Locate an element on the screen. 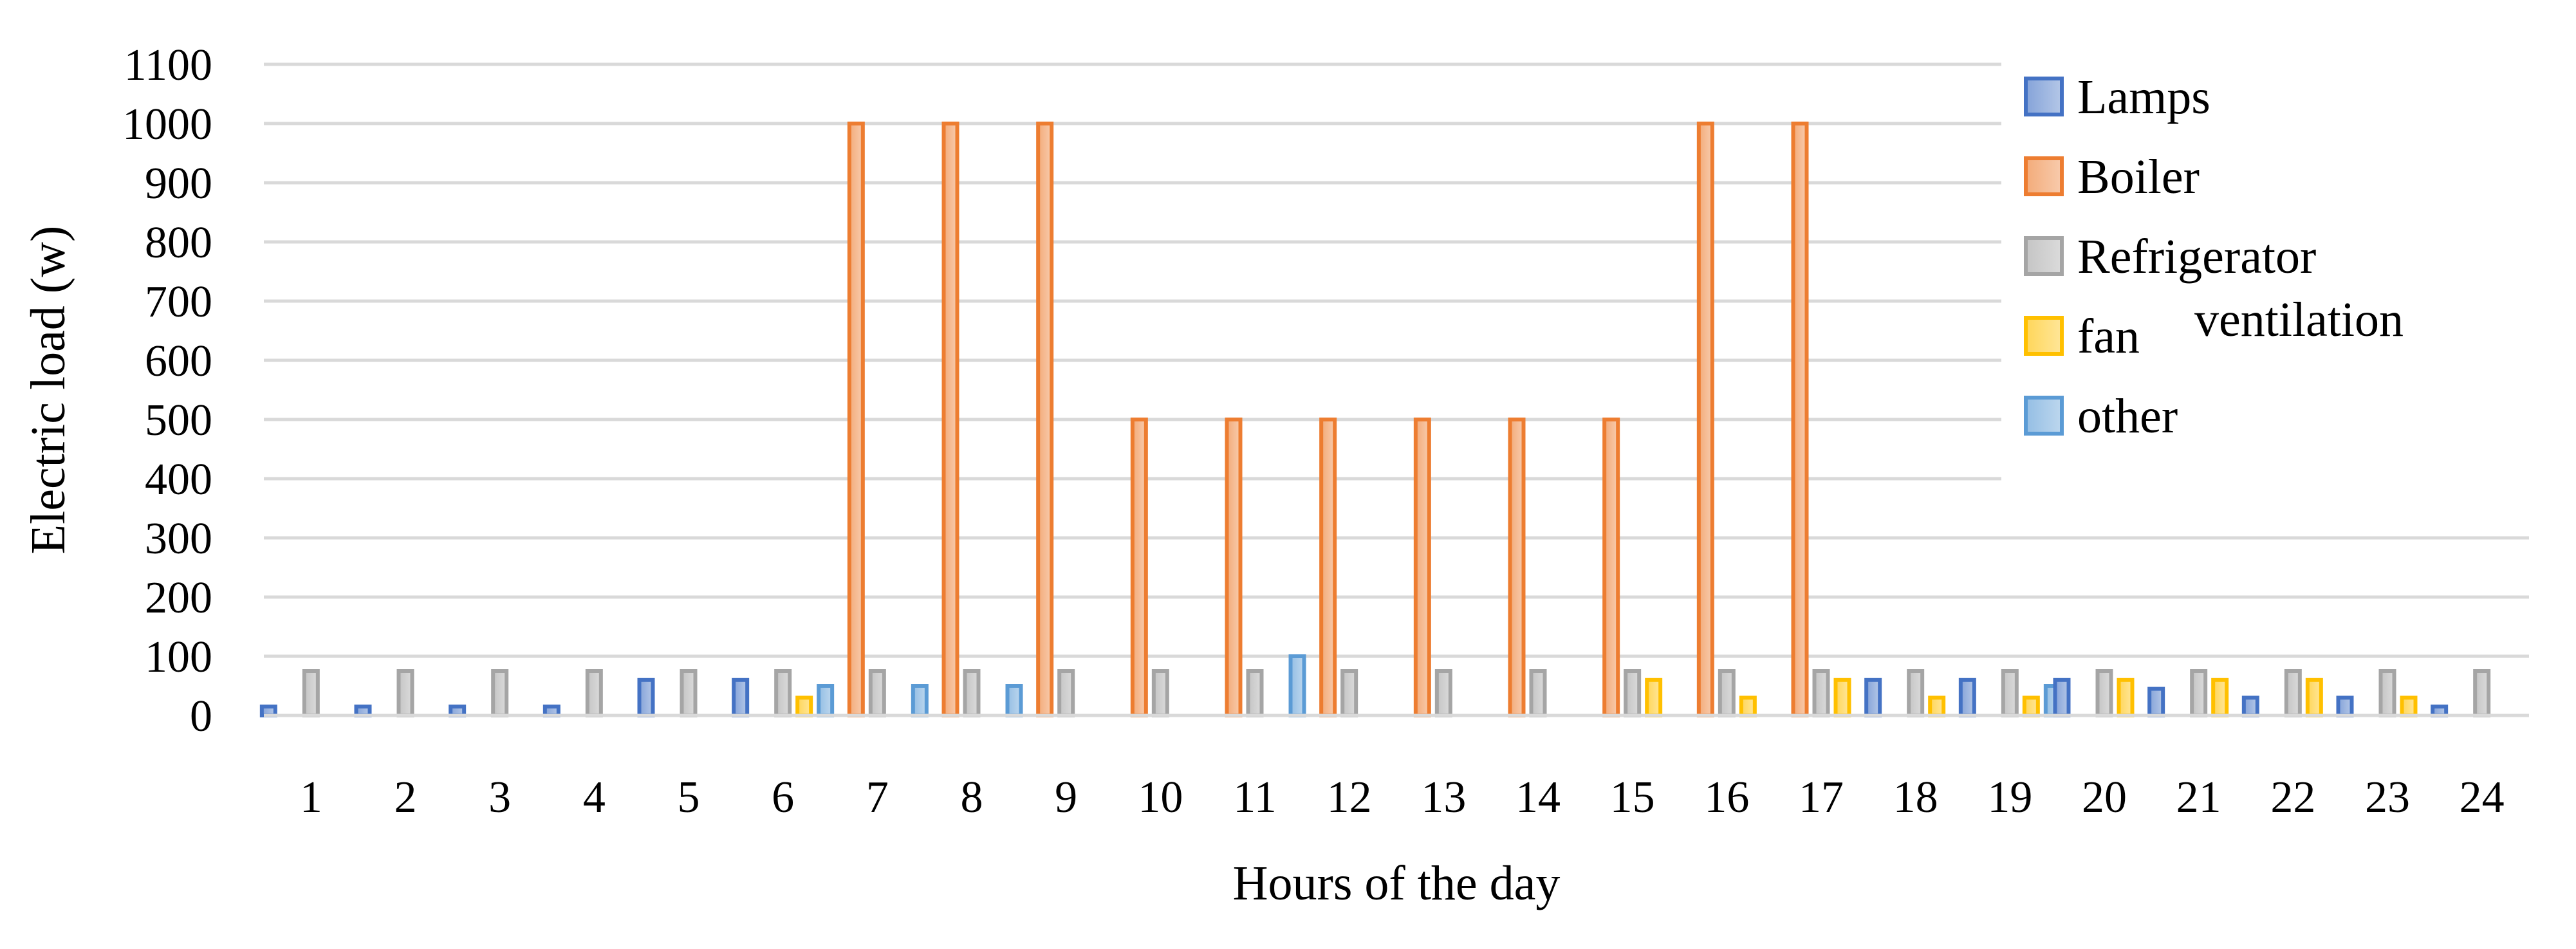  x-tick-label: 19 is located at coordinates (2009, 797).